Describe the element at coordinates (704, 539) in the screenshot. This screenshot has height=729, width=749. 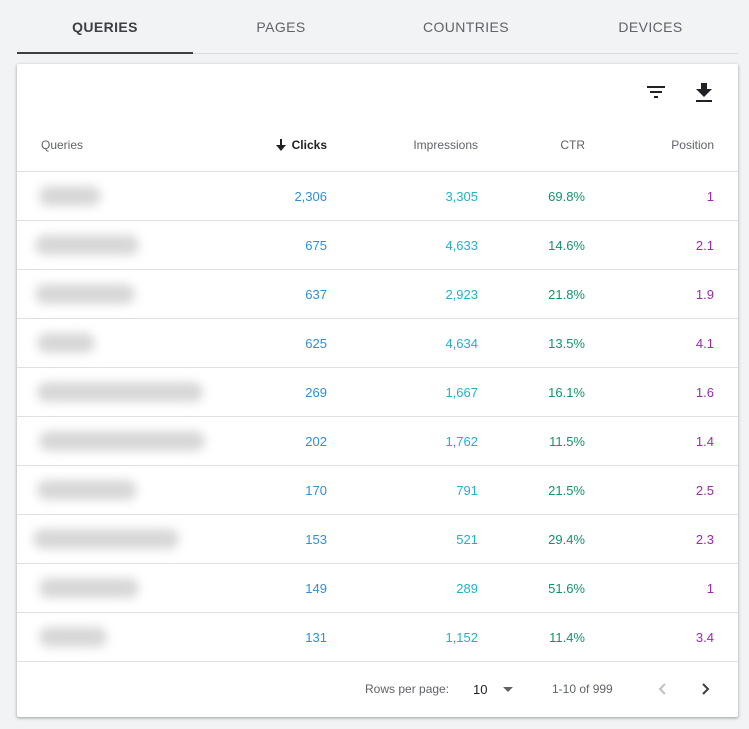
I see `position-value: 2.3` at that location.